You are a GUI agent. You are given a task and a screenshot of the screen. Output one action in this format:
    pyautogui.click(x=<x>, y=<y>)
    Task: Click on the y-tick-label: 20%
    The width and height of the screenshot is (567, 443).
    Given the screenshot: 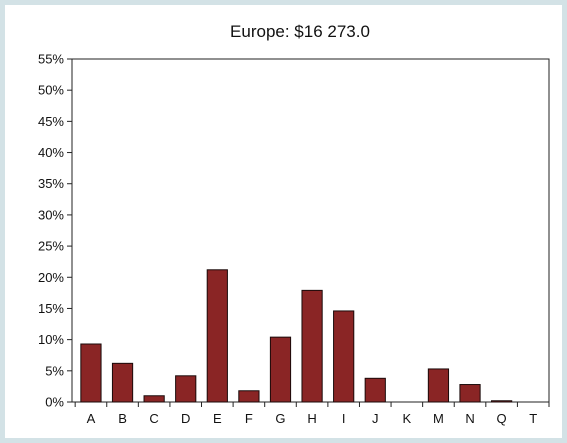 What is the action you would take?
    pyautogui.click(x=51, y=277)
    